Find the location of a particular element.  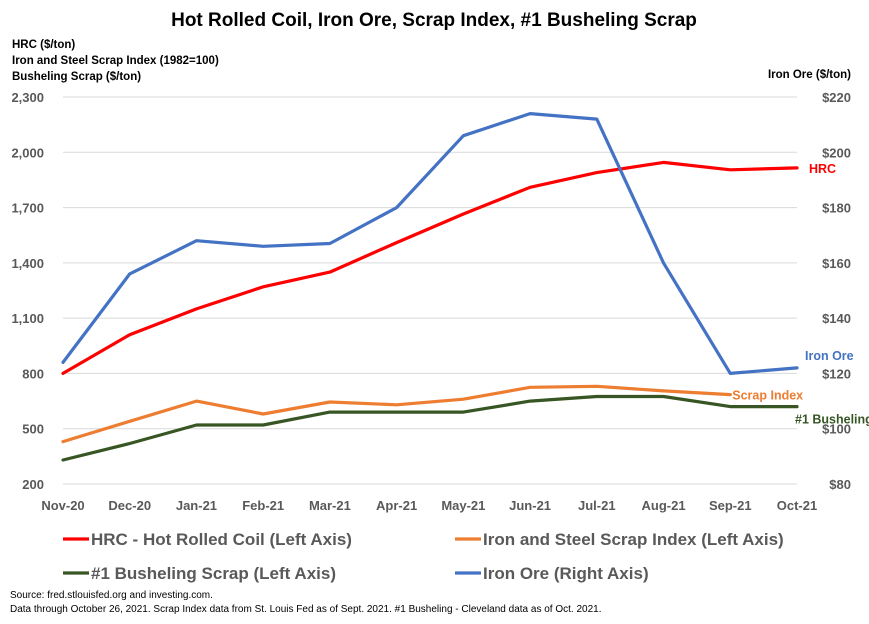

x-tick-label: Dec-20 is located at coordinates (129, 505).